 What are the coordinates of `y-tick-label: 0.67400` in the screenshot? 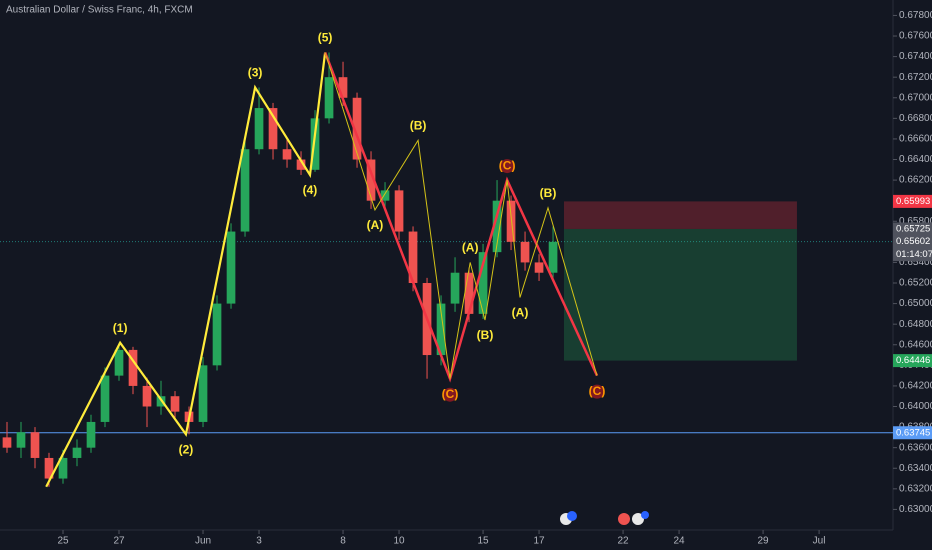 It's located at (915, 56).